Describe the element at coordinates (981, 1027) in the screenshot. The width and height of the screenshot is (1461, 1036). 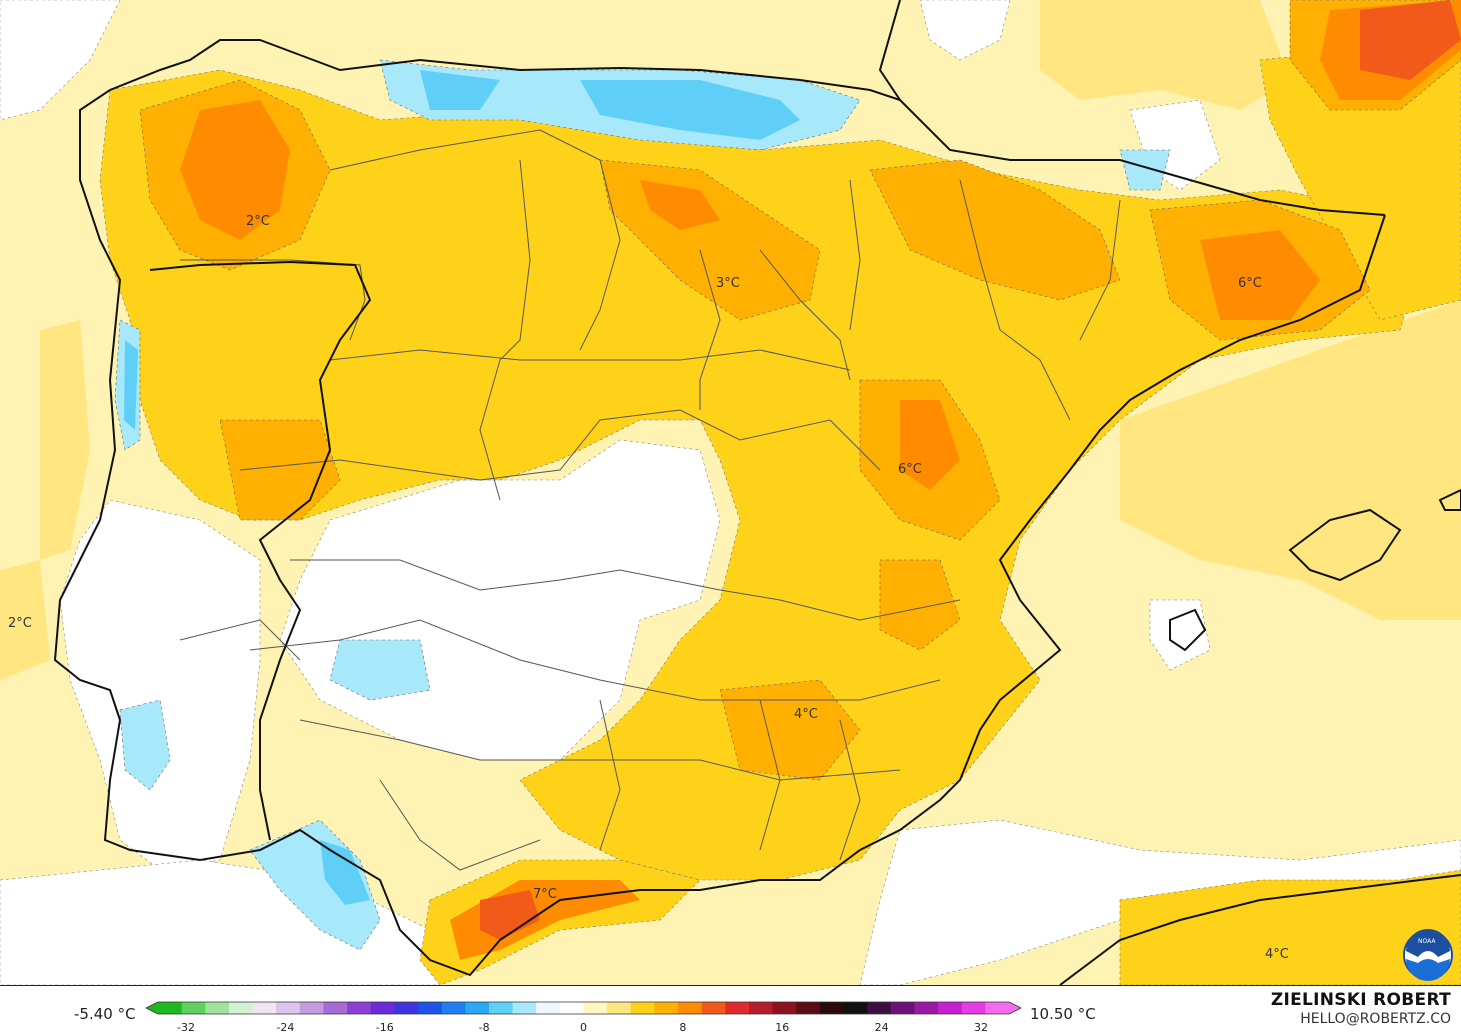
I see `scale-tick-label: 32` at that location.